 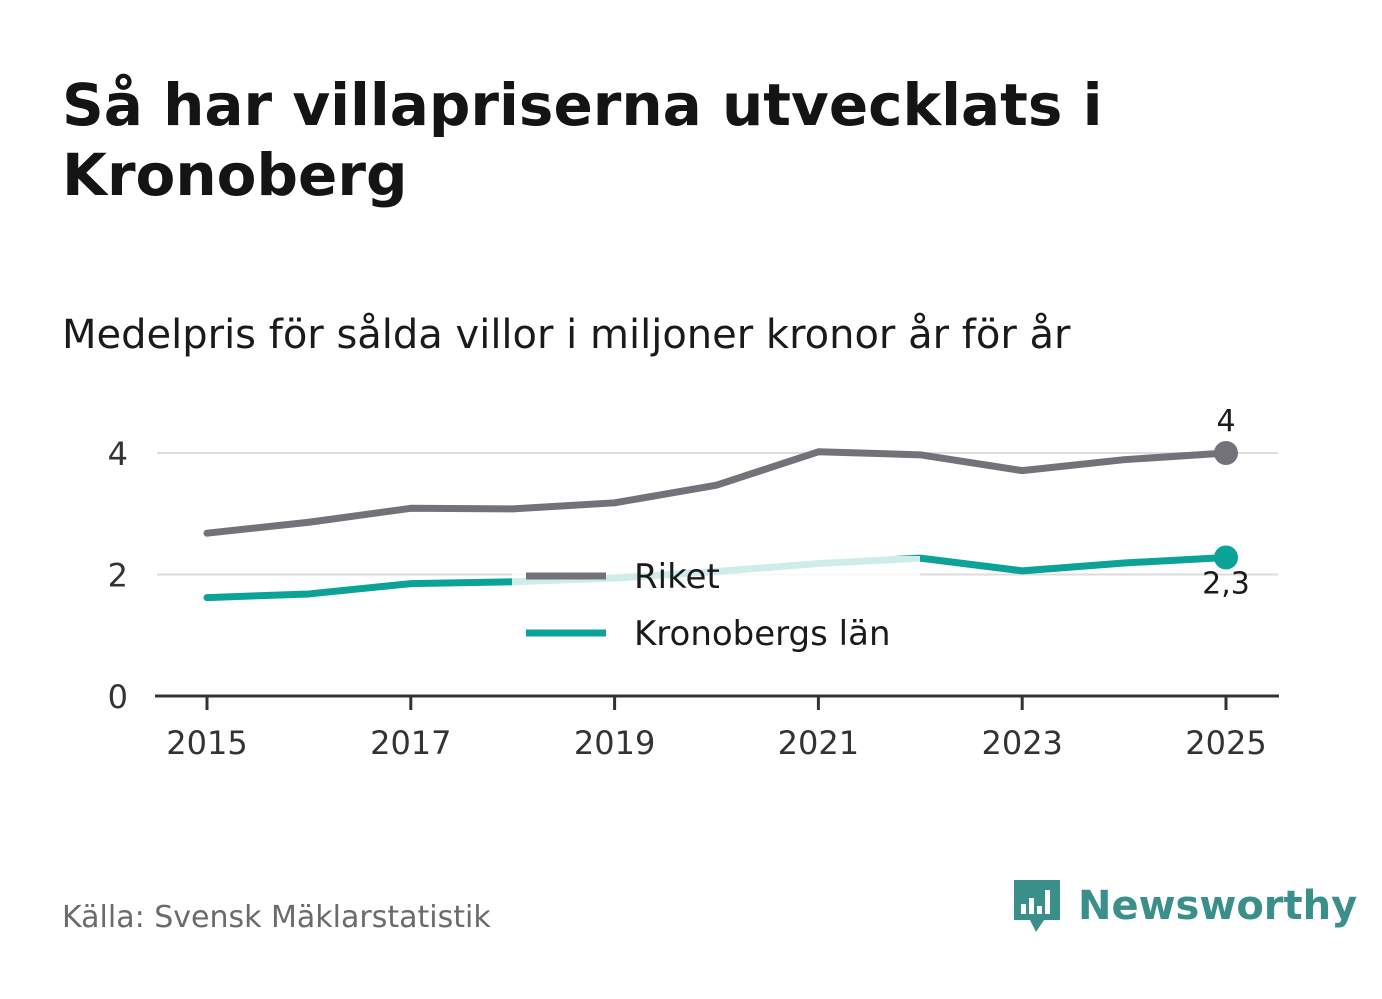 I want to click on end-label: 4, so click(x=1225, y=421).